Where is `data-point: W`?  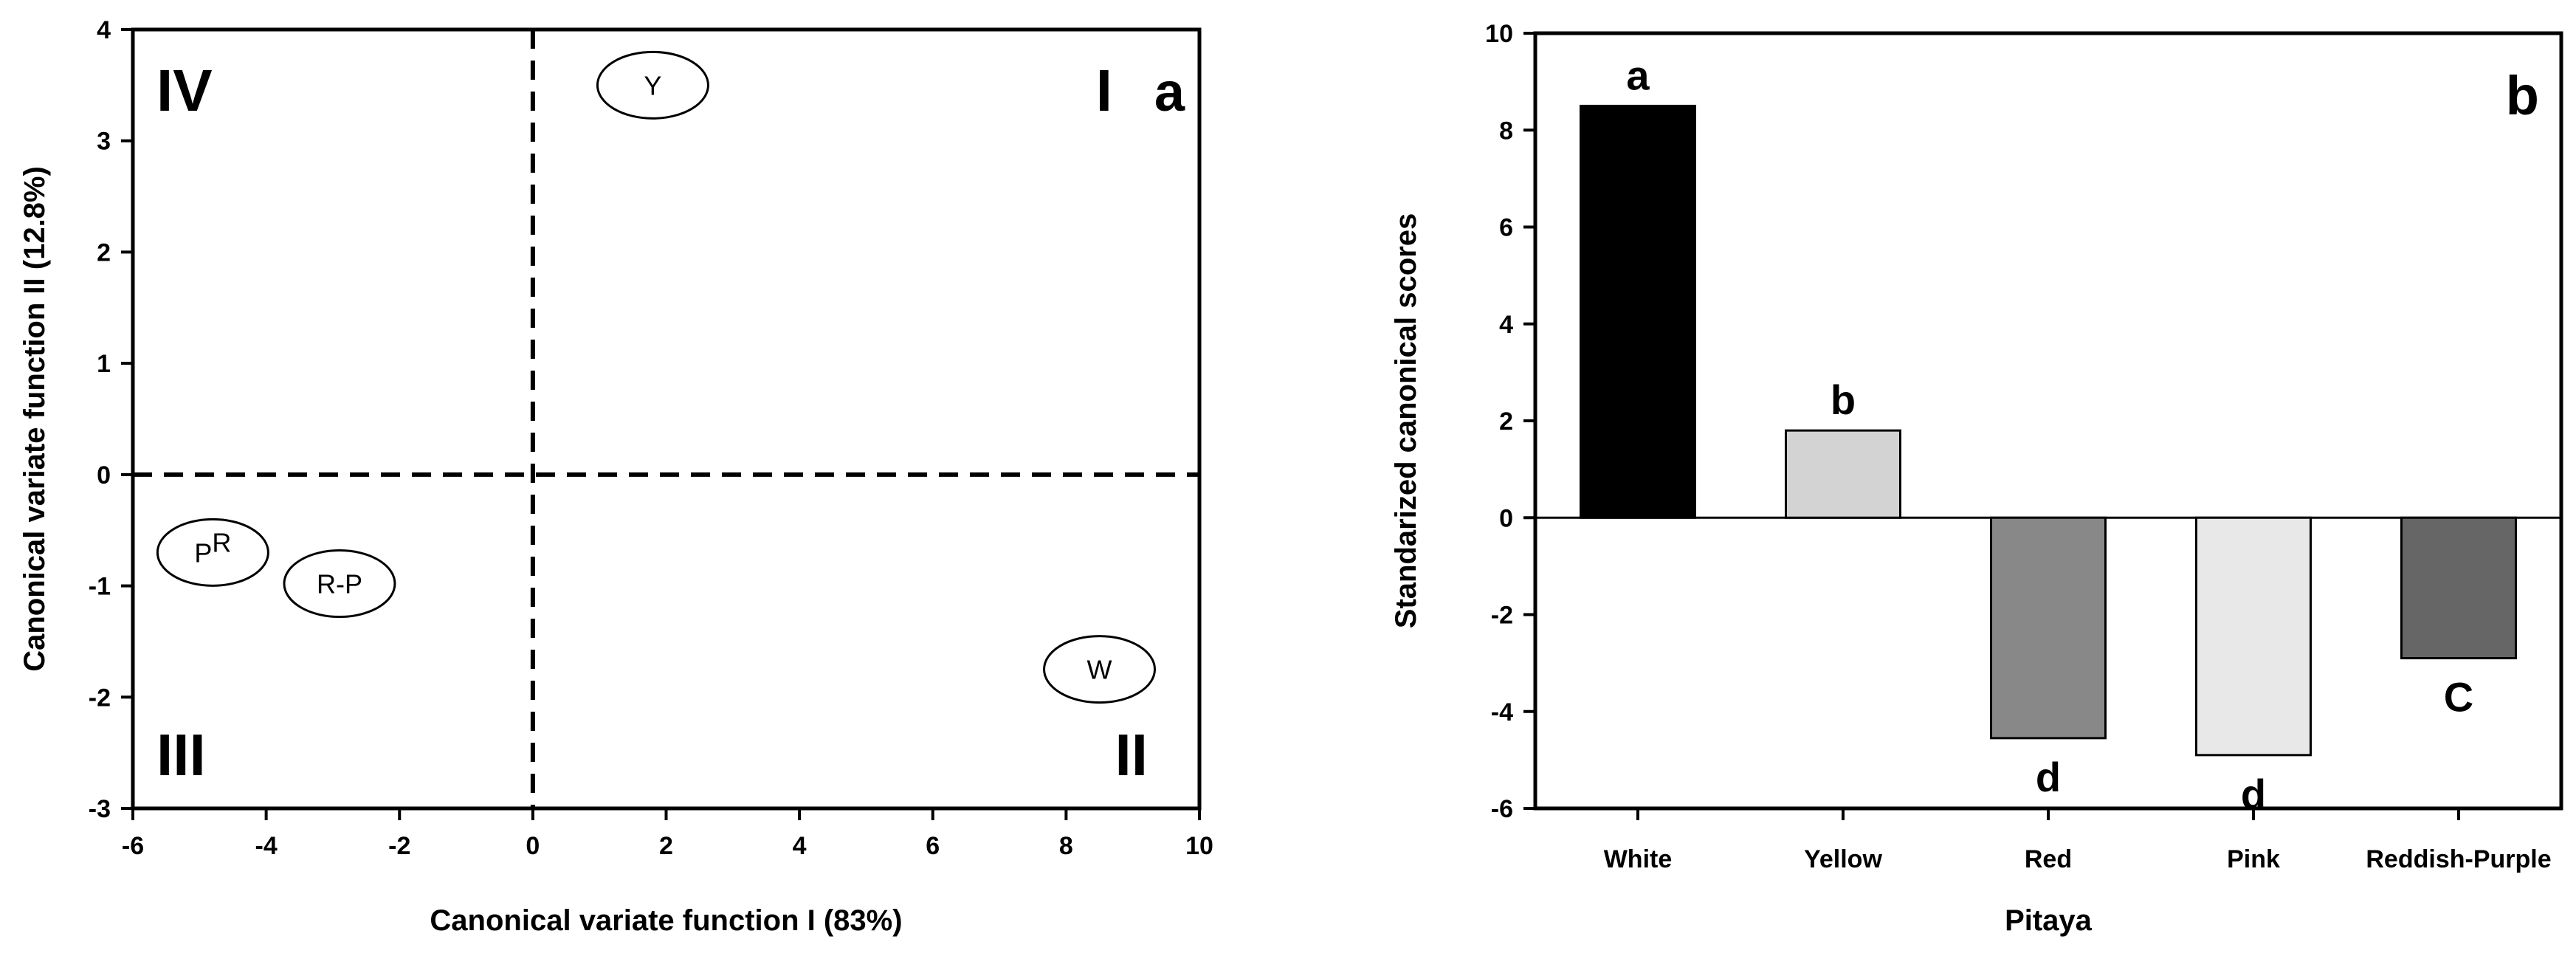
data-point: W is located at coordinates (1100, 669).